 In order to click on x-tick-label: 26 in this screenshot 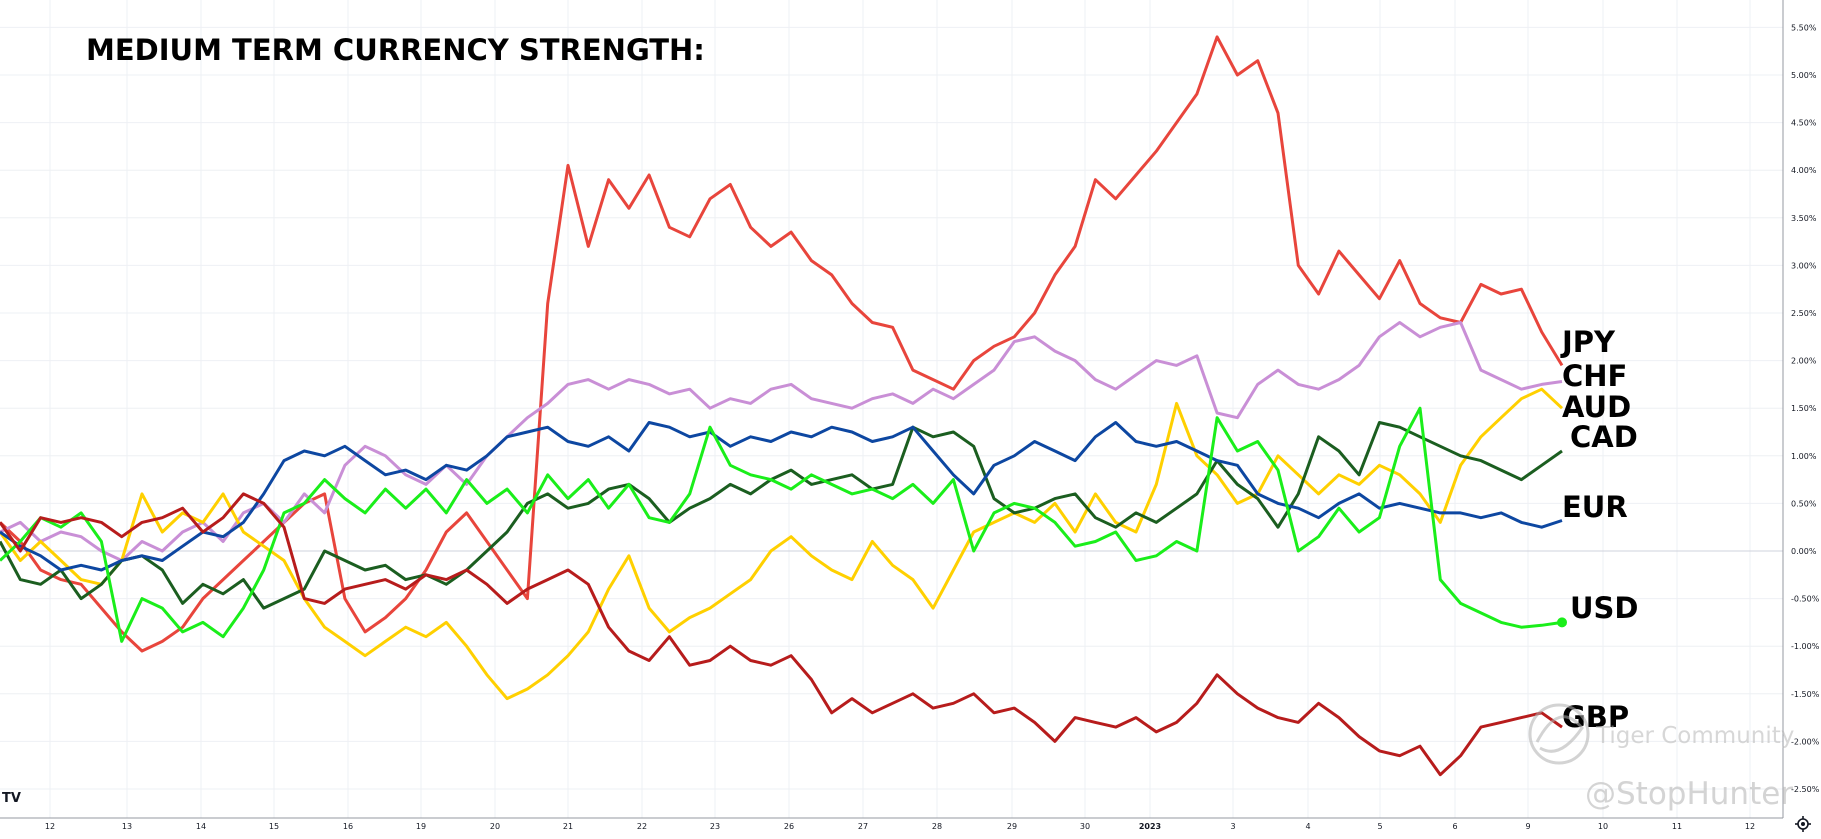, I will do `click(789, 826)`.